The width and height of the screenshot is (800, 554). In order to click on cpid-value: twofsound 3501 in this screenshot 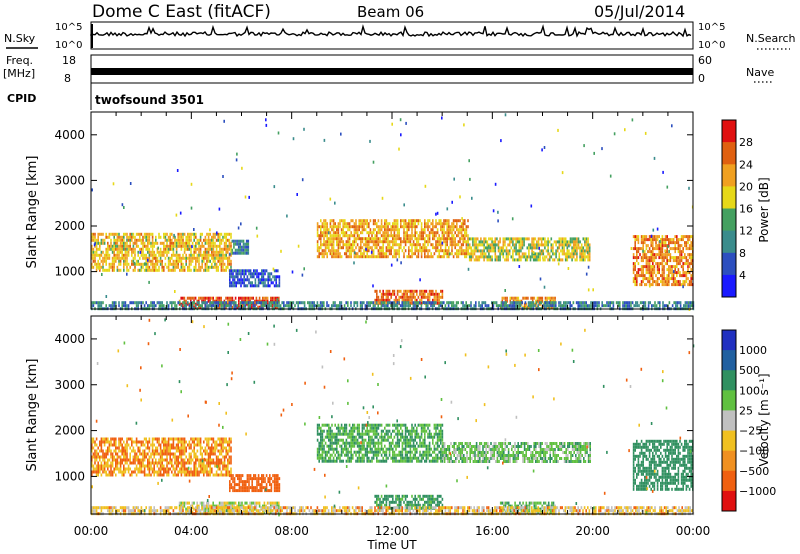, I will do `click(149, 100)`.